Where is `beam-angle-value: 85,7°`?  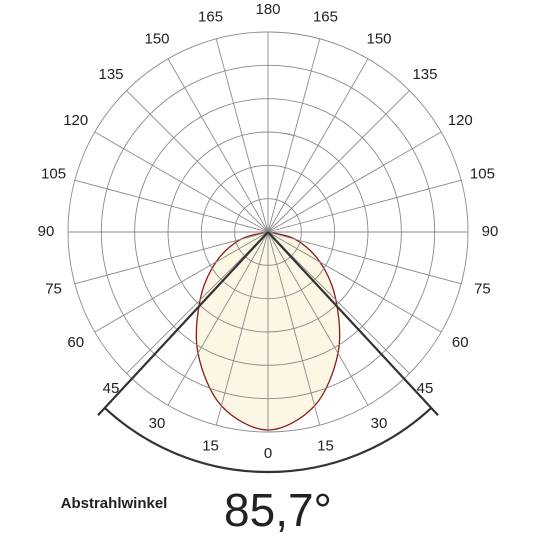 beam-angle-value: 85,7° is located at coordinates (278, 510).